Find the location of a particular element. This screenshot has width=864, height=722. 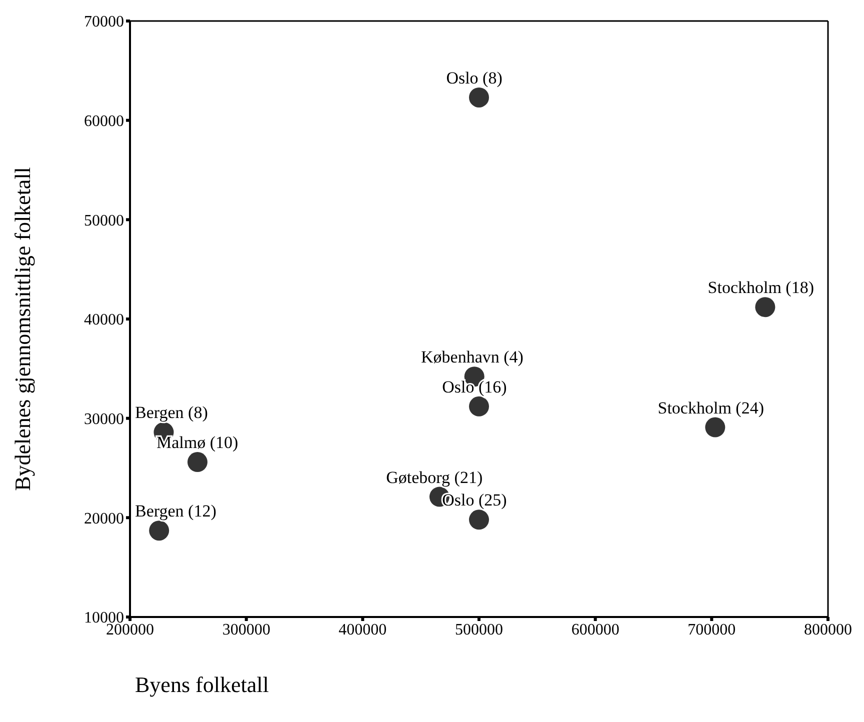

annotation: Oslo (8) is located at coordinates (474, 78).